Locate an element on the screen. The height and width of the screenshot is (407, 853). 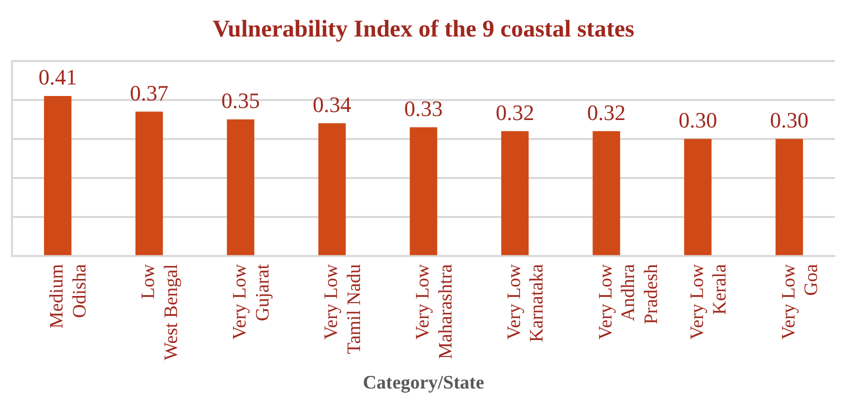
data-label: 0.34 is located at coordinates (332, 105).